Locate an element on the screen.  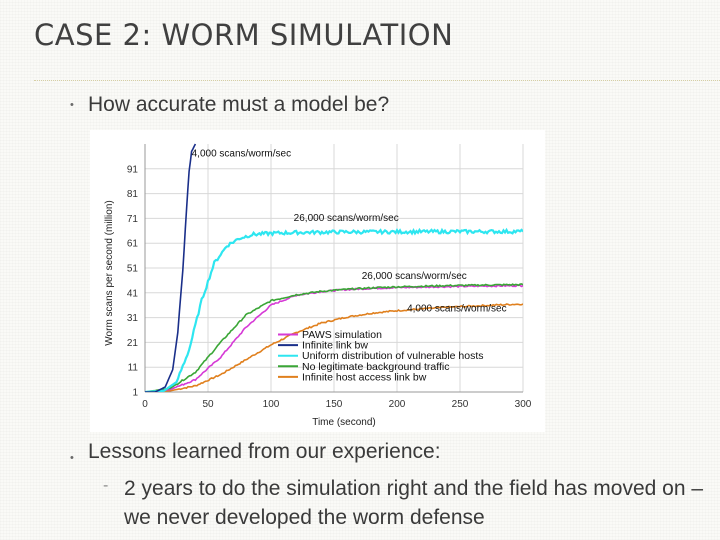
y-tick-label: 91 is located at coordinates (133, 169).